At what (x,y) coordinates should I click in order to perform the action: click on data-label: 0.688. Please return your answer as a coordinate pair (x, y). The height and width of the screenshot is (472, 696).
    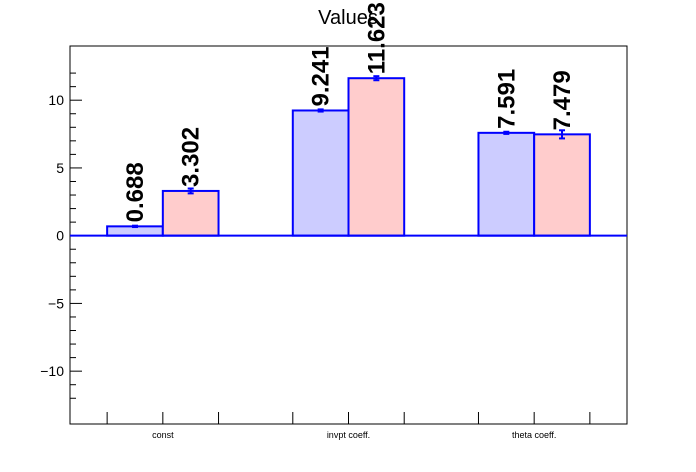
    Looking at the image, I should click on (135, 192).